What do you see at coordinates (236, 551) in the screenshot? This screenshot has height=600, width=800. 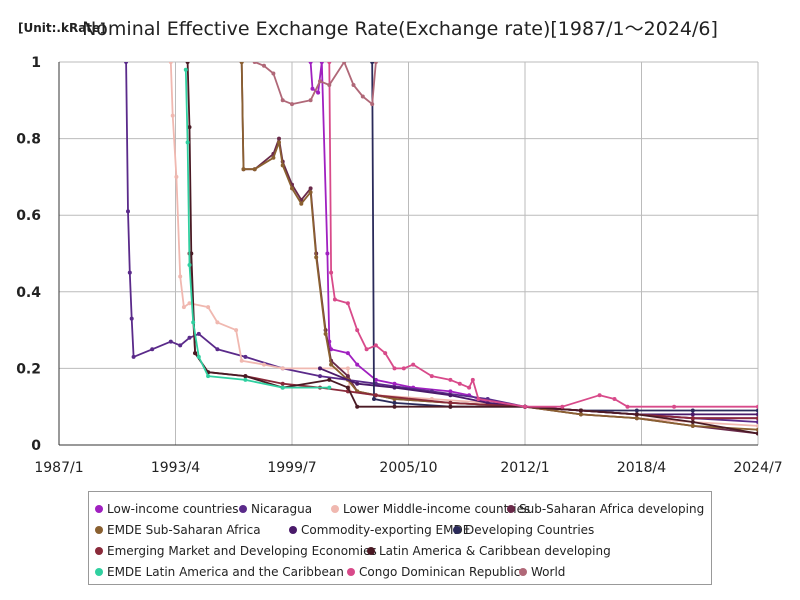 I see `legend-item: Emerging Market and Developing Economies` at bounding box center [236, 551].